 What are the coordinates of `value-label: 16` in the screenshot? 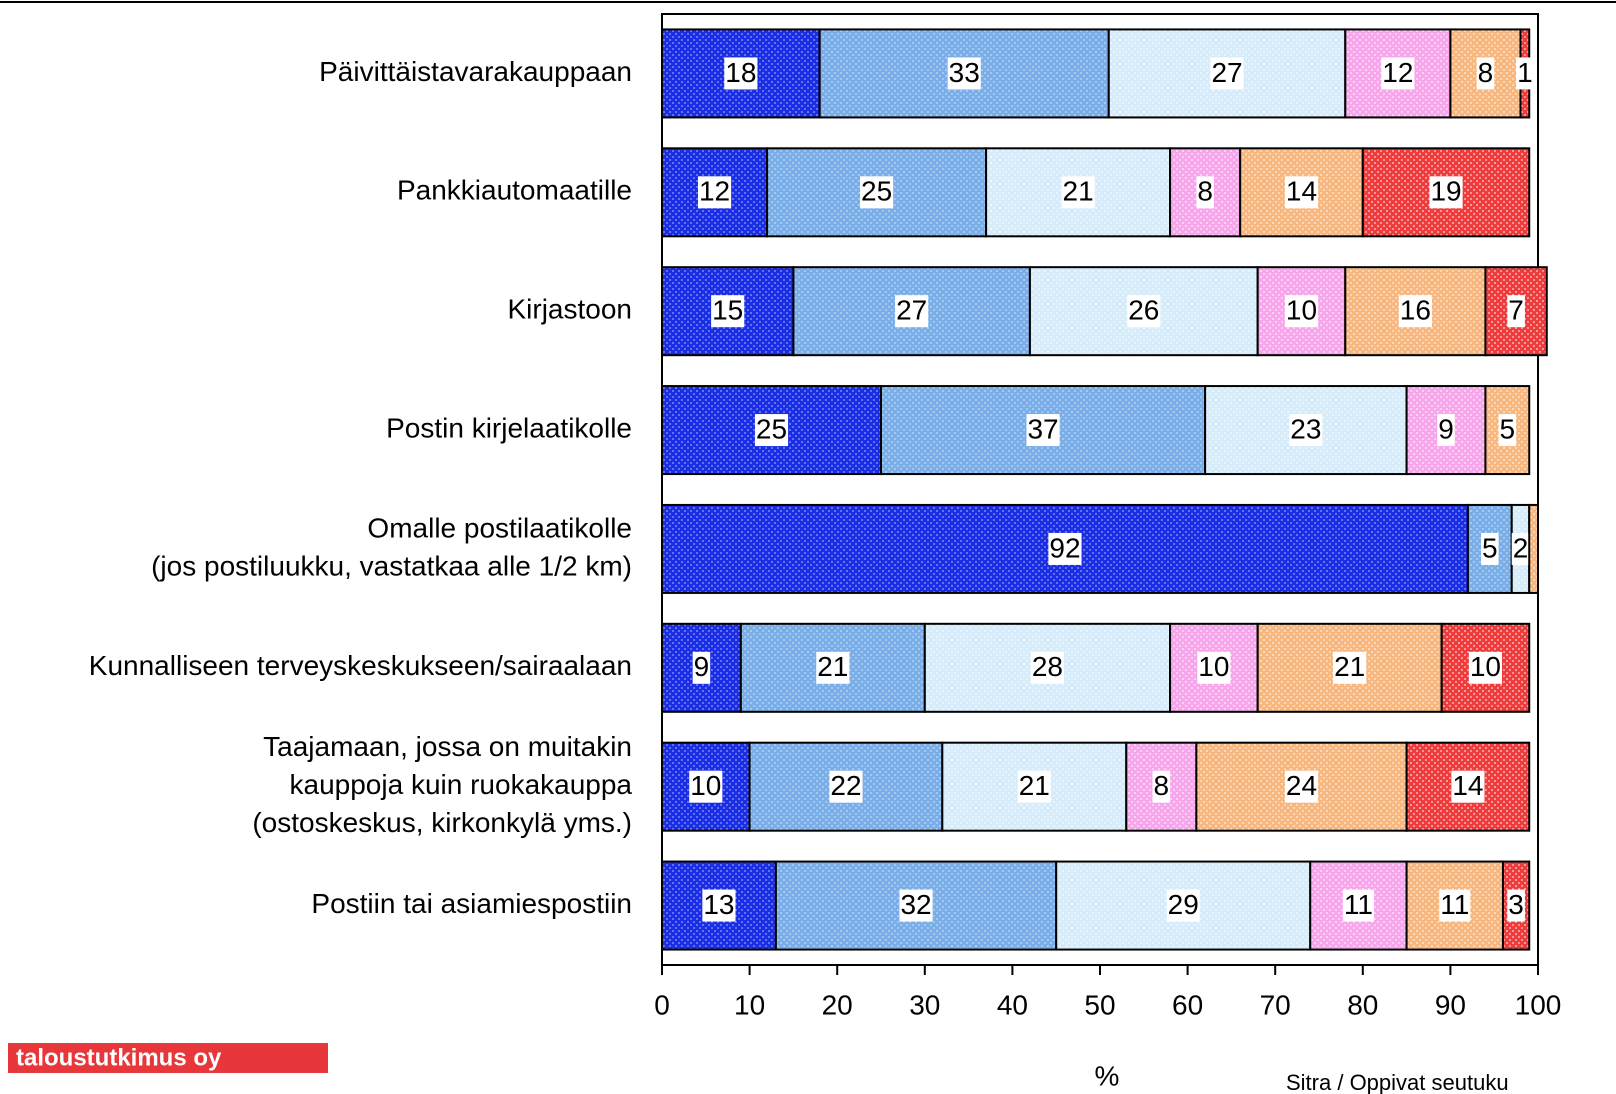 It's located at (1415, 310).